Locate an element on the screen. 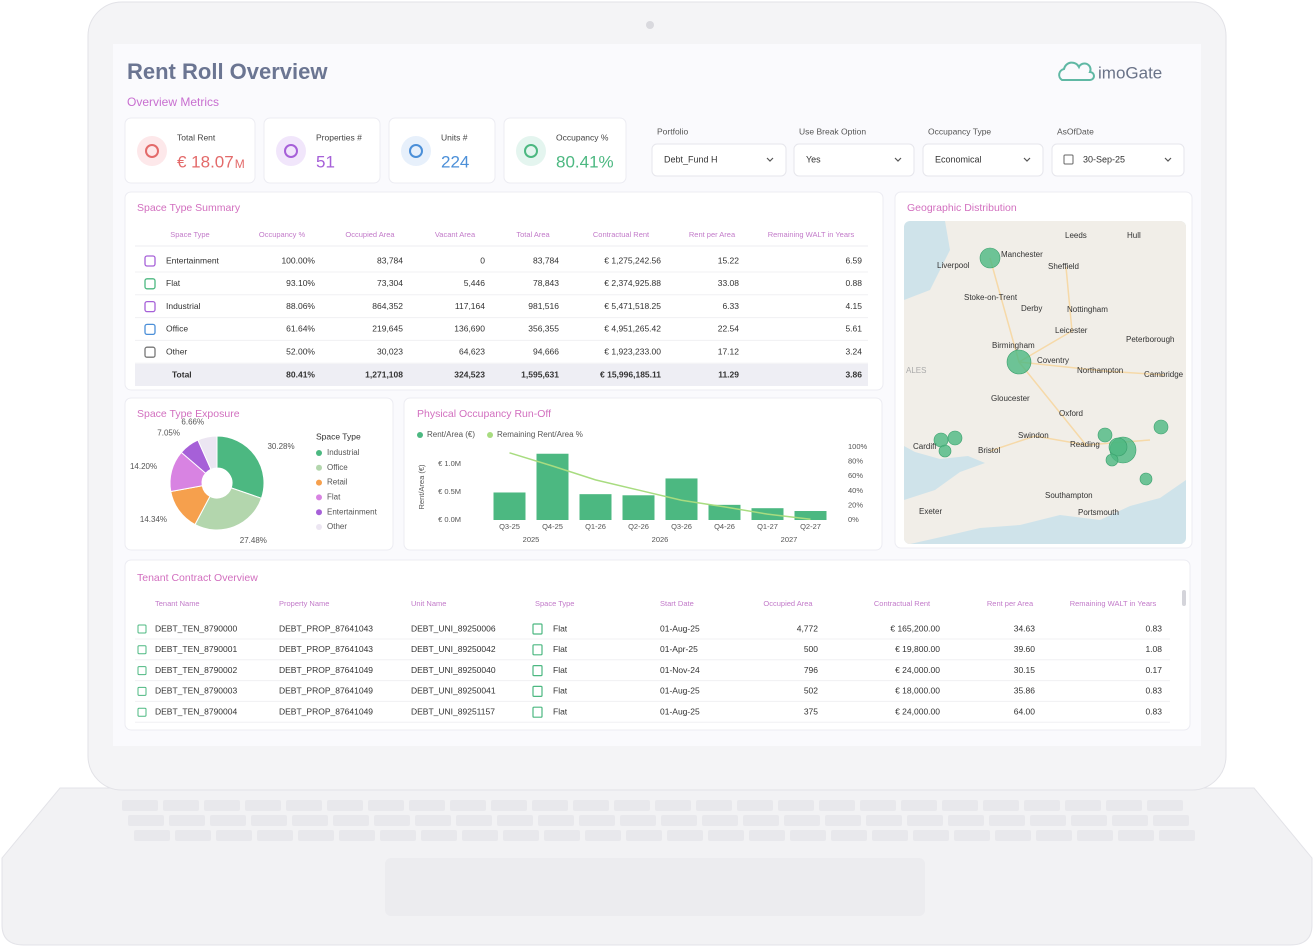 The image size is (1314, 948). kpi-icon-glyph is located at coordinates (531, 151).